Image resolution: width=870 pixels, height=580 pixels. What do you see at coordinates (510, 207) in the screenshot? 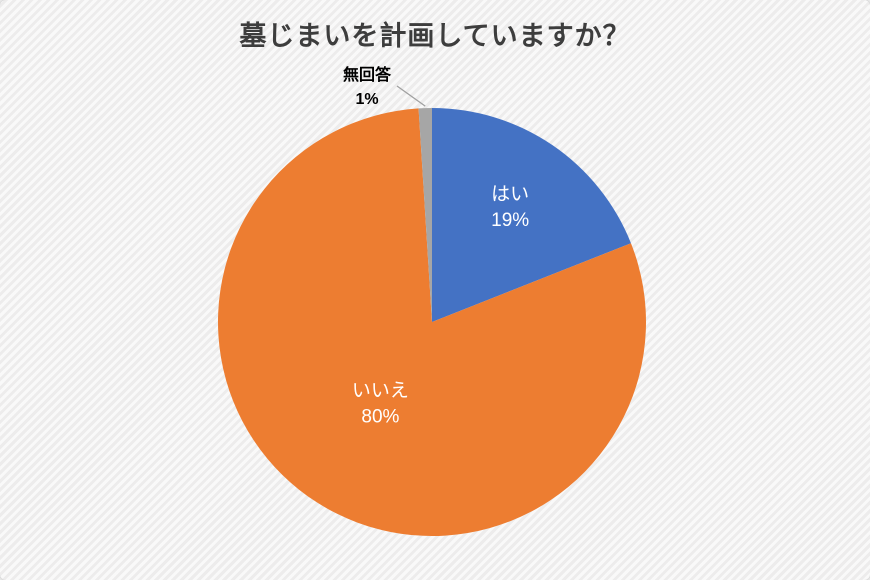
I see `data-label-0: はい 19%` at bounding box center [510, 207].